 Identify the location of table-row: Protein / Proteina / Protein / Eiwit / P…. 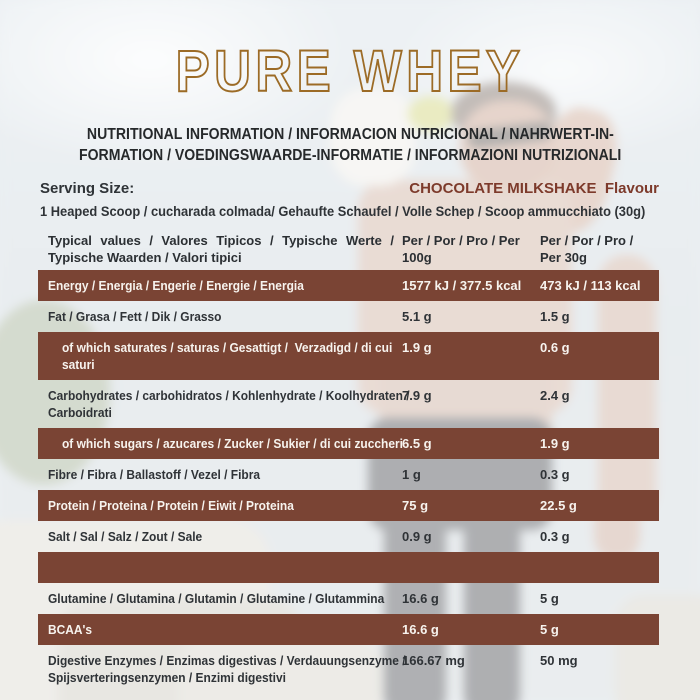
(348, 505).